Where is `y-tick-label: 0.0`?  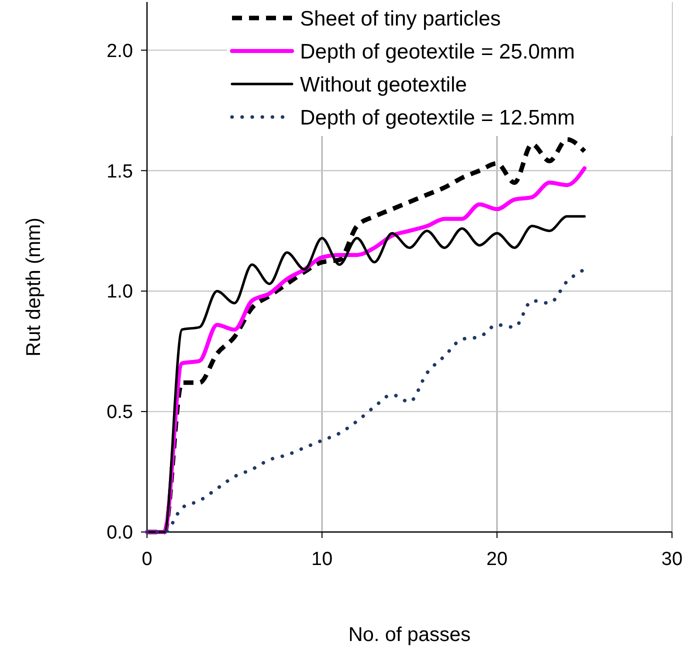 y-tick-label: 0.0 is located at coordinates (119, 533).